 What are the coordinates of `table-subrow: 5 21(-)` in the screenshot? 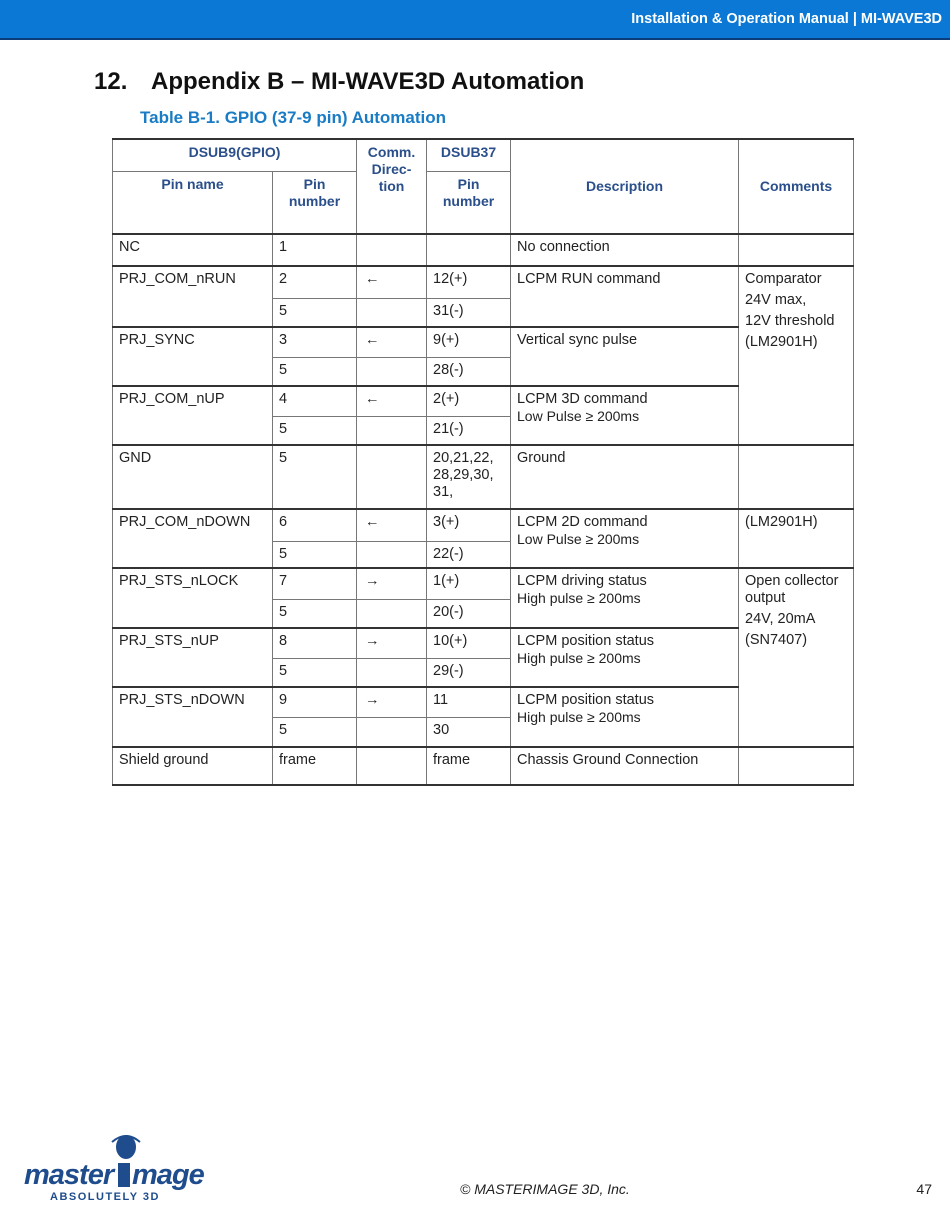 It's located at (483, 430).